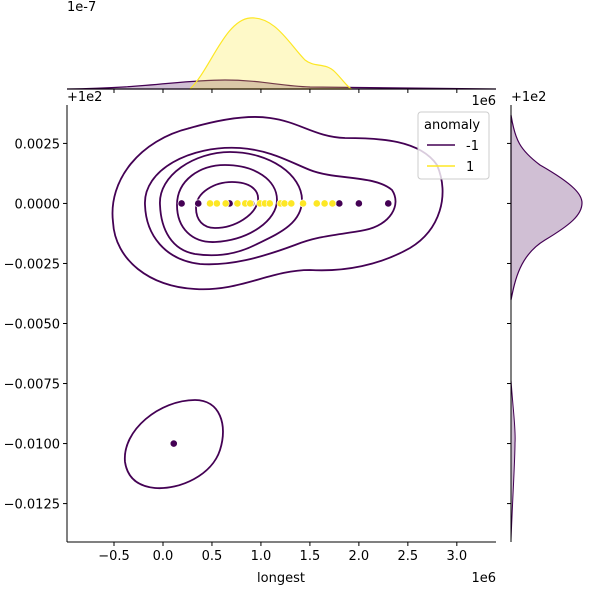  What do you see at coordinates (114, 556) in the screenshot?
I see `x-tick-label-0: −0.5` at bounding box center [114, 556].